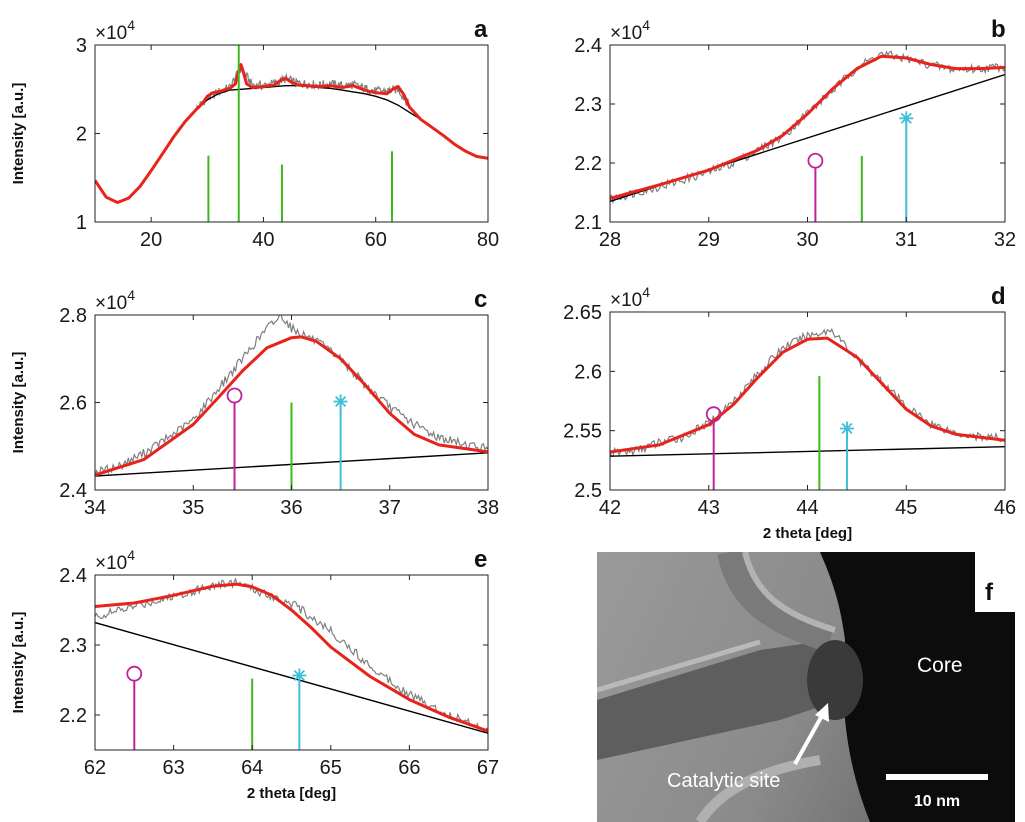  I want to click on x-tick-label: 38, so click(488, 508).